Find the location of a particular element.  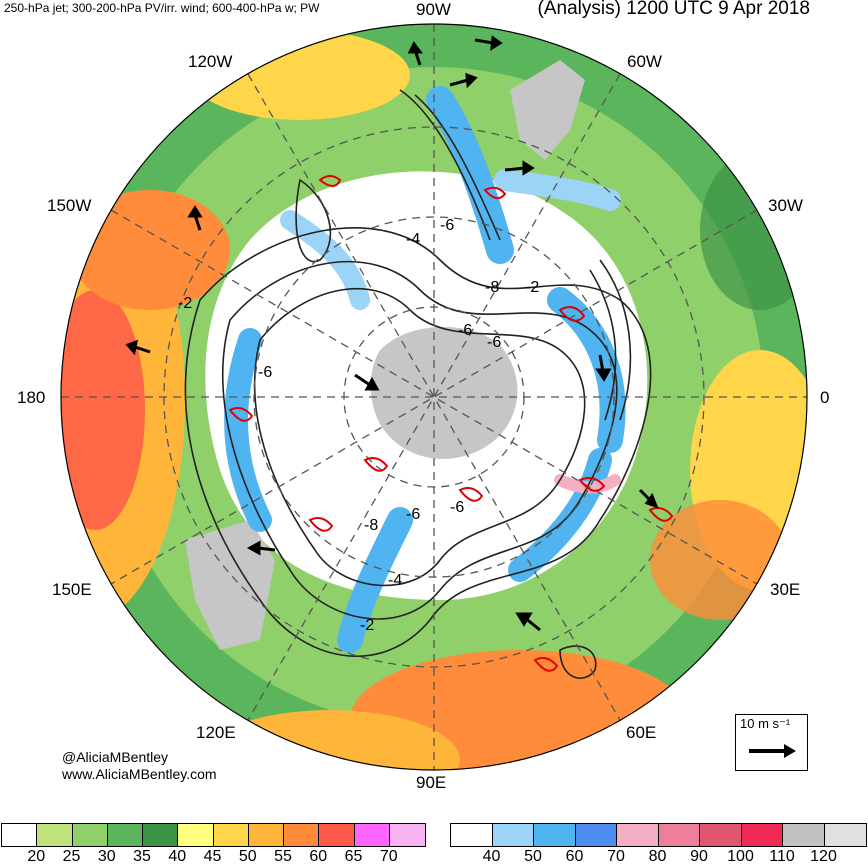

land-antarctica-fragment is located at coordinates (230, 585).